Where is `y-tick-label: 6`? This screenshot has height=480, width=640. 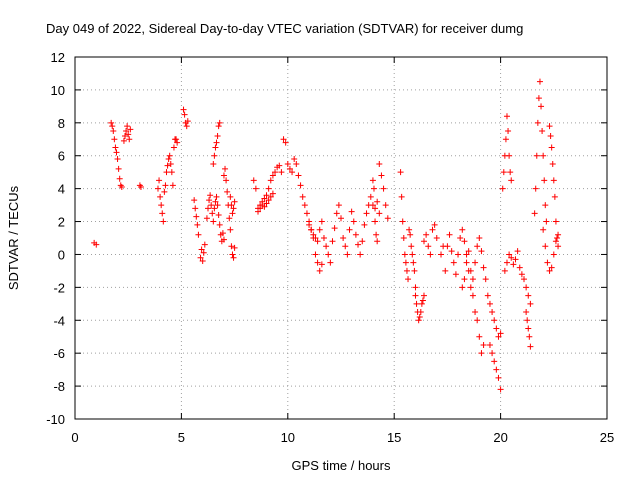
y-tick-label: 6 is located at coordinates (61, 156).